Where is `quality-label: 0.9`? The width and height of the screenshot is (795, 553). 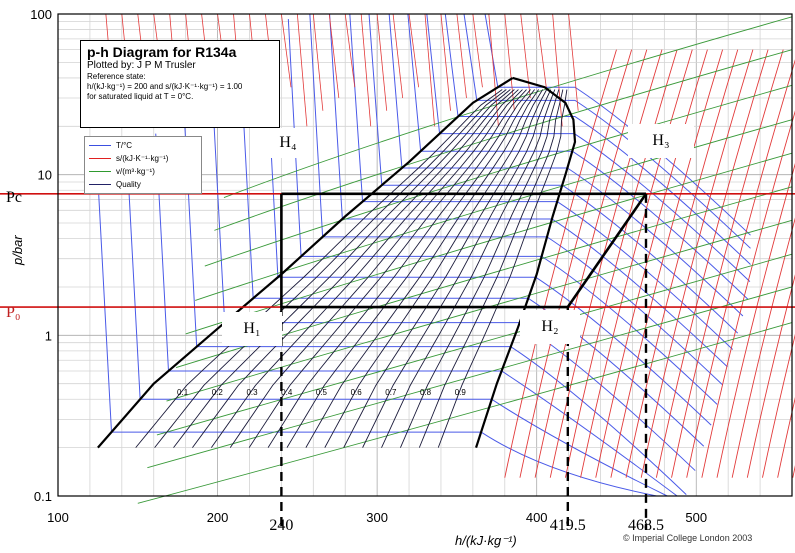
quality-label: 0.9 is located at coordinates (461, 392).